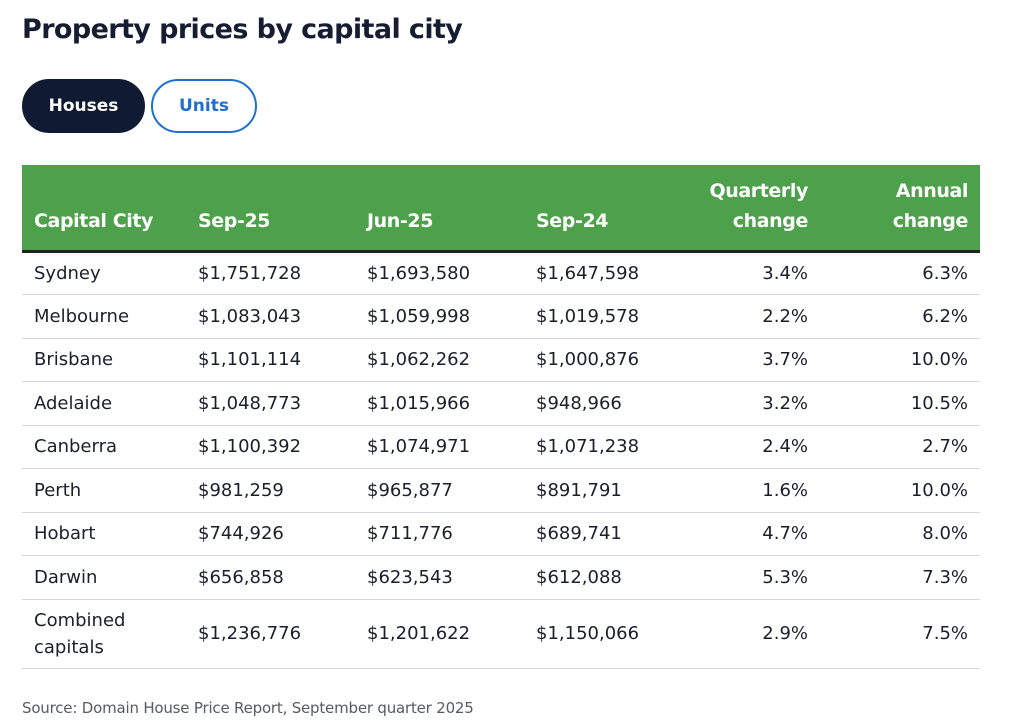  What do you see at coordinates (439, 490) in the screenshot?
I see `cell-jun-25: $965,877` at bounding box center [439, 490].